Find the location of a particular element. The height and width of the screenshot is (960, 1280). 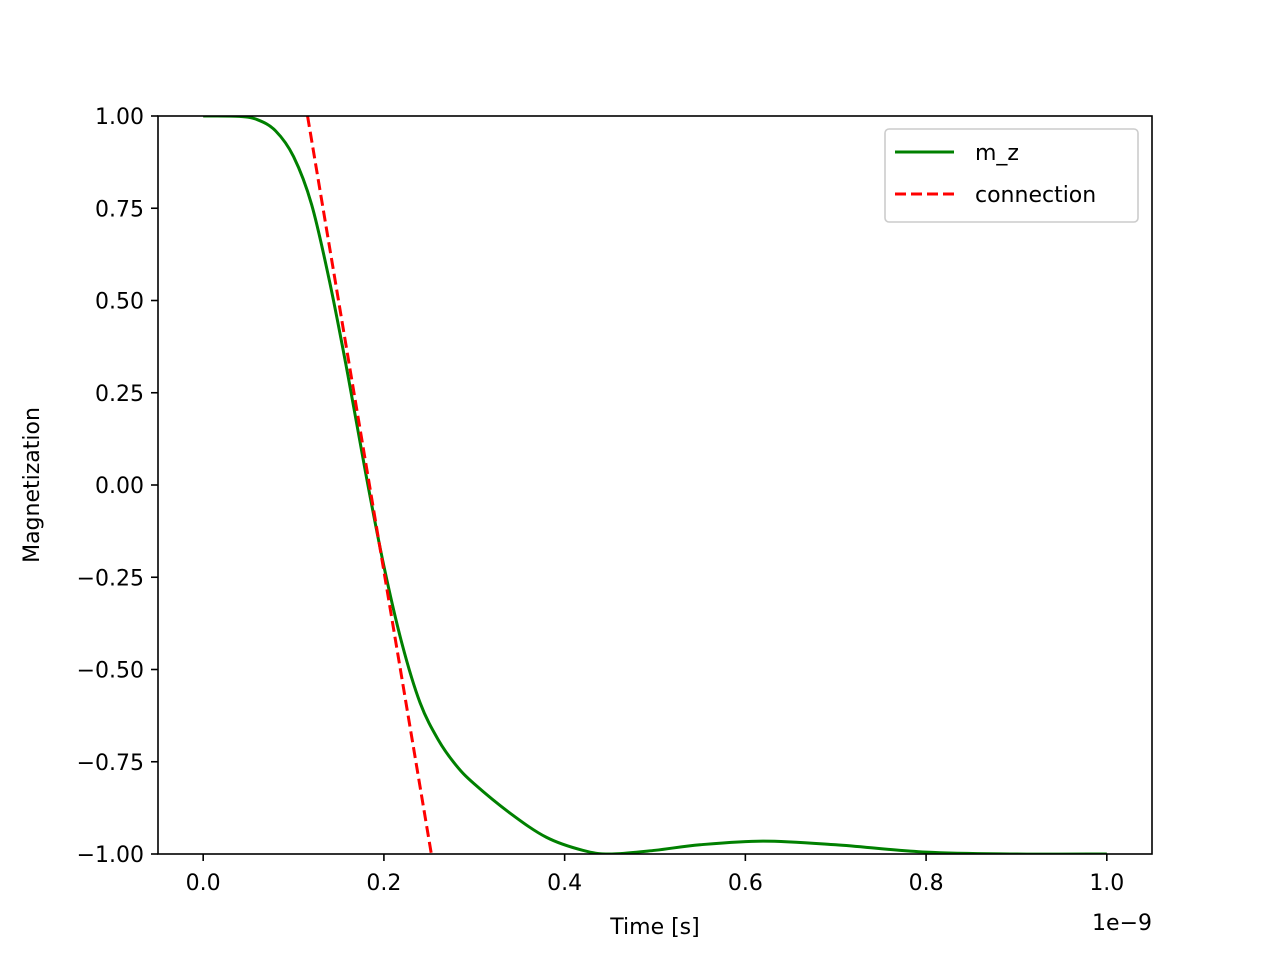

y-tick-label: −0.25 is located at coordinates (110, 578).